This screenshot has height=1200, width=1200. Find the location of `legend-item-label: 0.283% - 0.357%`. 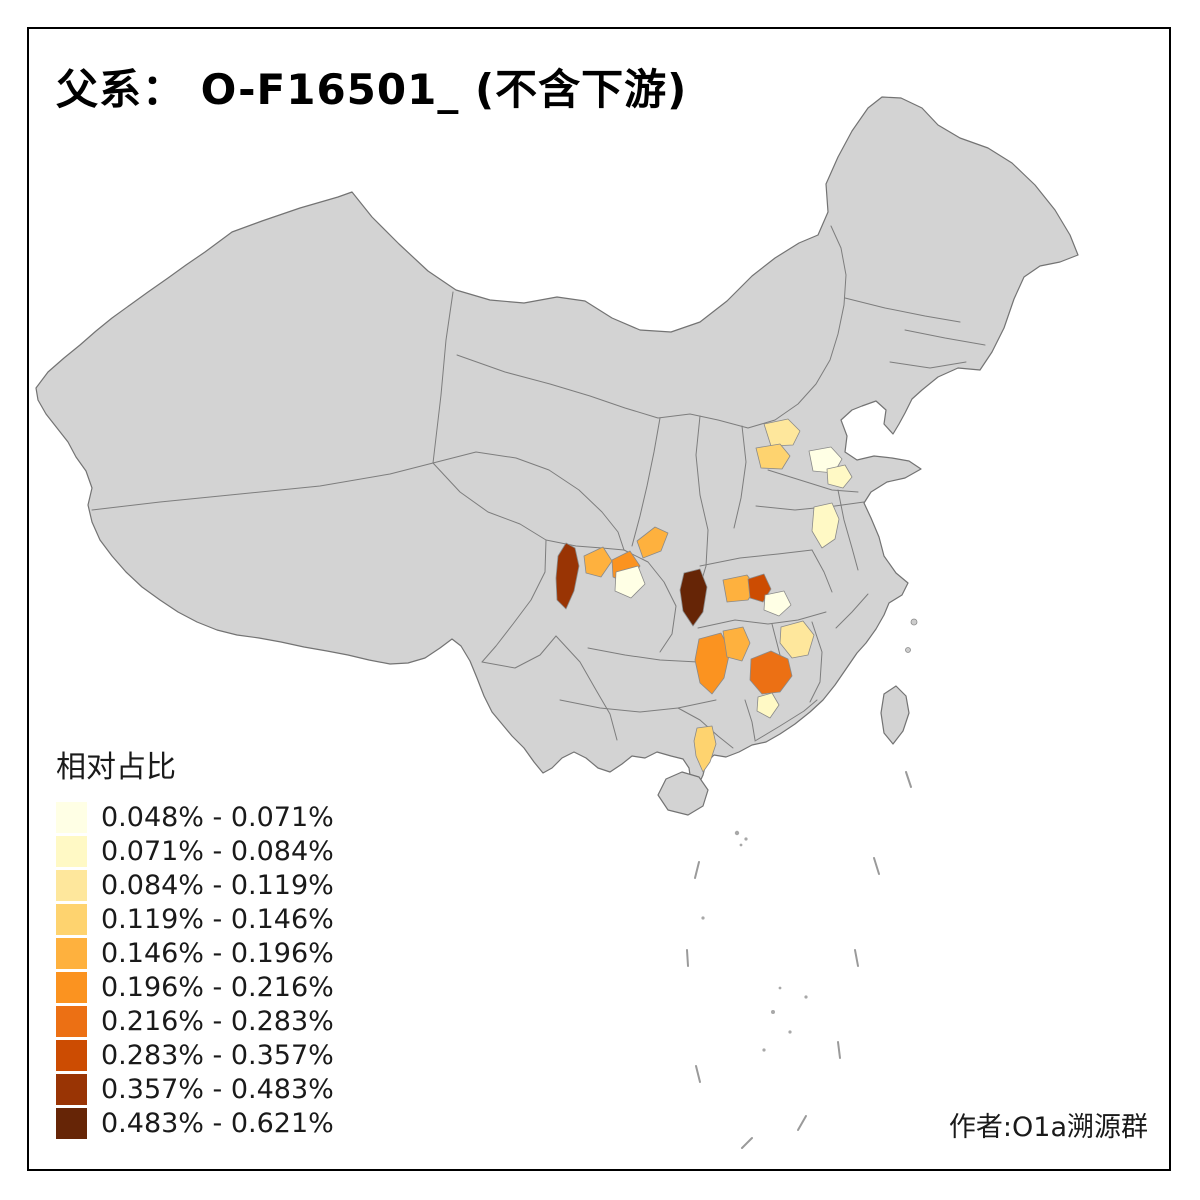

legend-item-label: 0.283% - 0.357% is located at coordinates (217, 1055).